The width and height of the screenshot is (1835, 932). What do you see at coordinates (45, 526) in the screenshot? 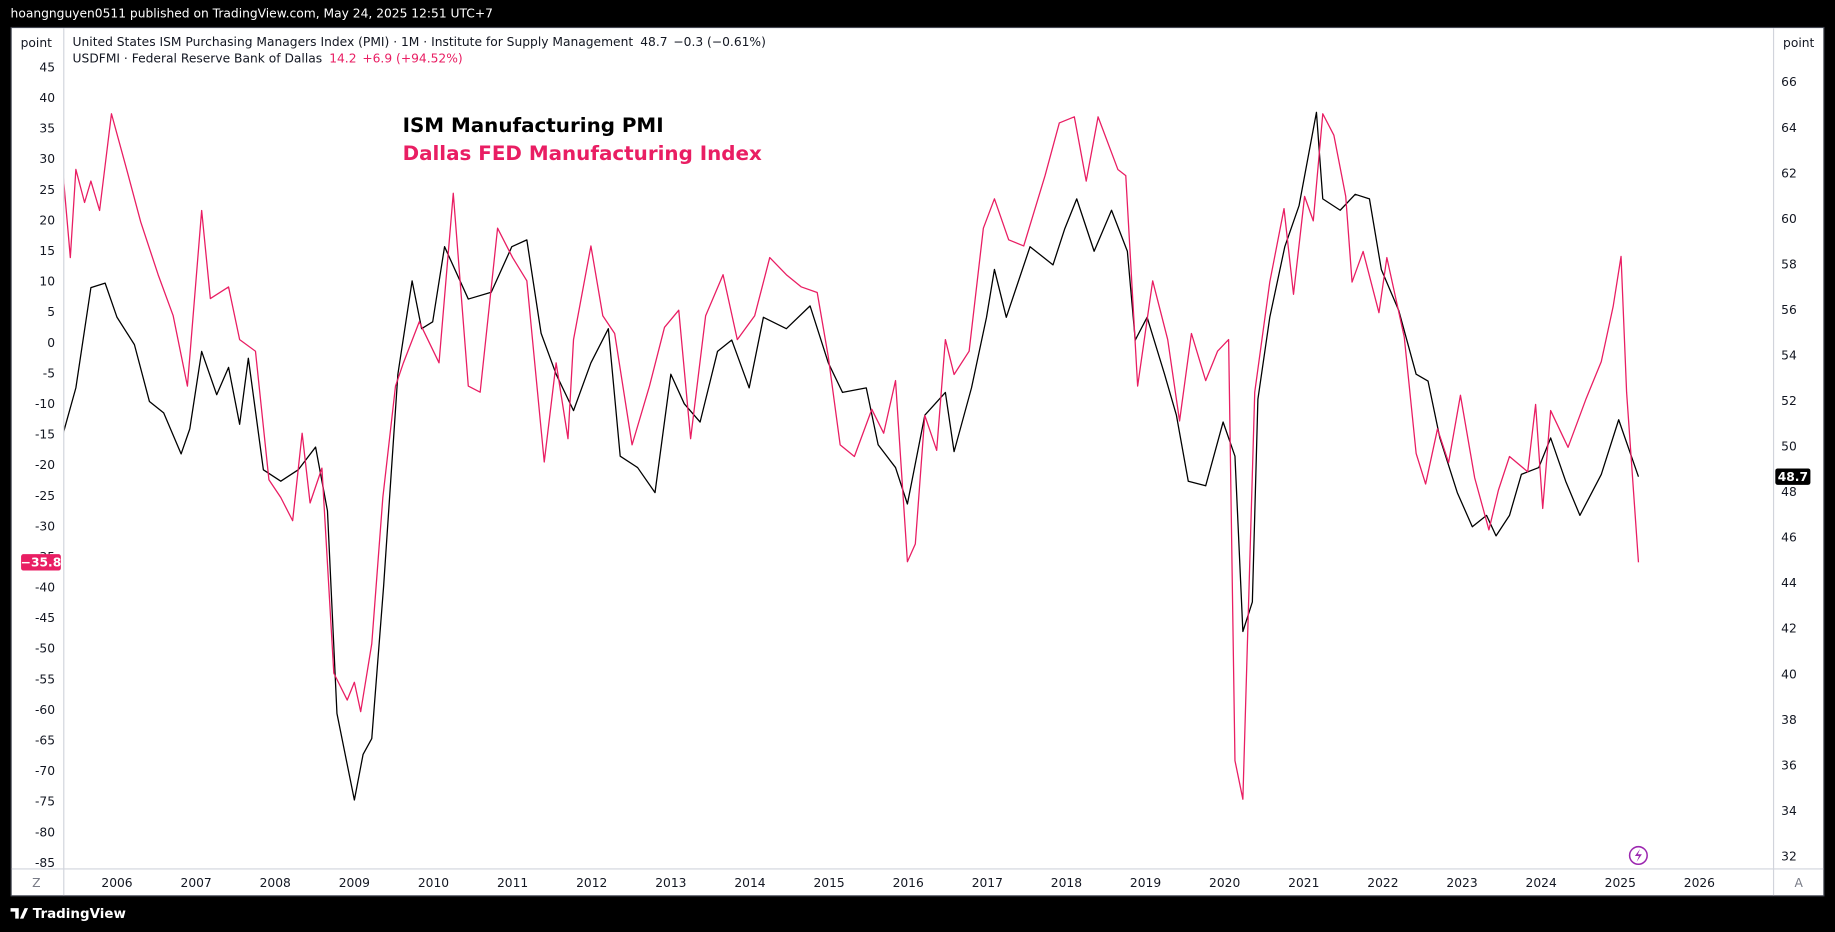
I see `y-tick-label: -30` at bounding box center [45, 526].